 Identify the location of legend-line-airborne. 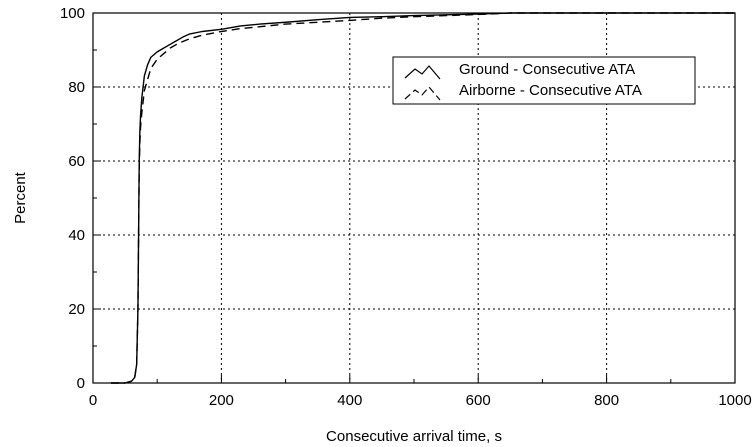
(422, 93).